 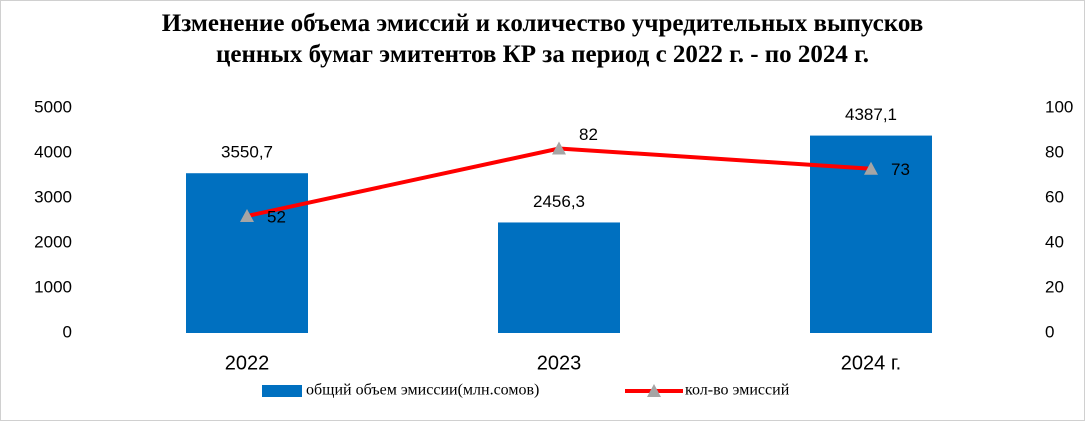 I want to click on legend-label: общий объем эмиссии(млн.сомов), so click(x=422, y=390).